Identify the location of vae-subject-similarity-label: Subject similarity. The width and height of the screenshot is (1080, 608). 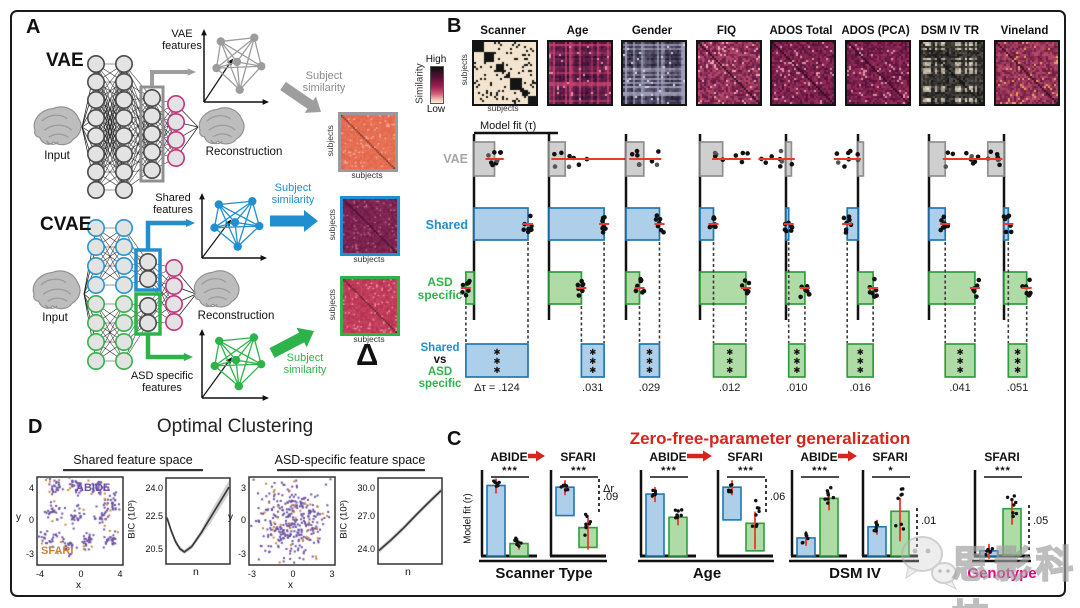
(324, 82).